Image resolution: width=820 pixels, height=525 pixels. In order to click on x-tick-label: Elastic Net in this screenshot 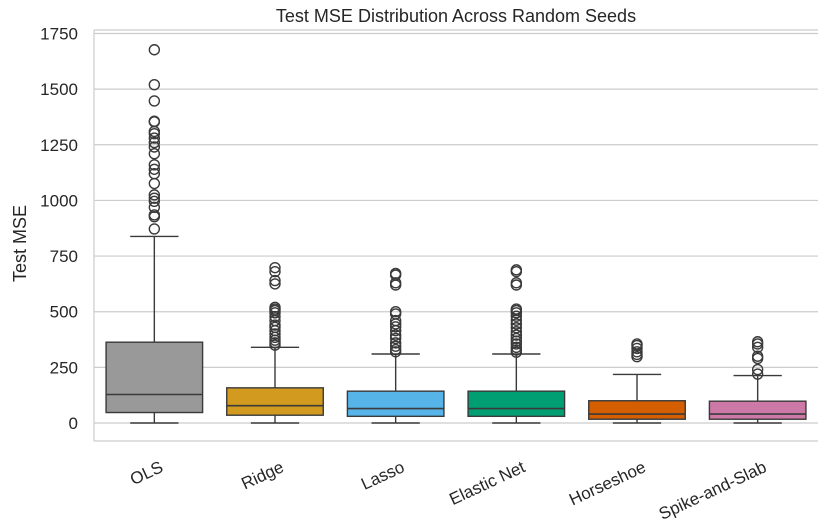, I will do `click(487, 483)`.